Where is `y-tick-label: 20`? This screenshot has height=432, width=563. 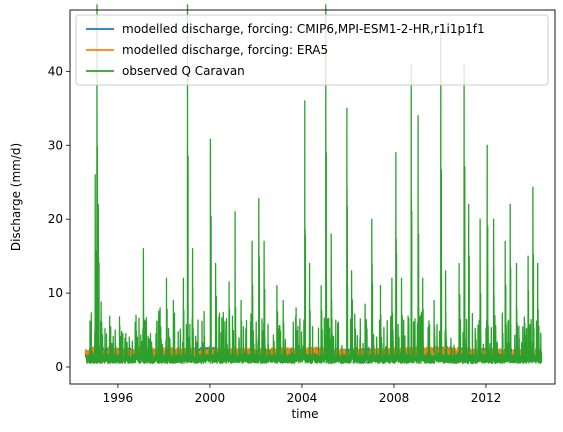
y-tick-label: 20 is located at coordinates (55, 219).